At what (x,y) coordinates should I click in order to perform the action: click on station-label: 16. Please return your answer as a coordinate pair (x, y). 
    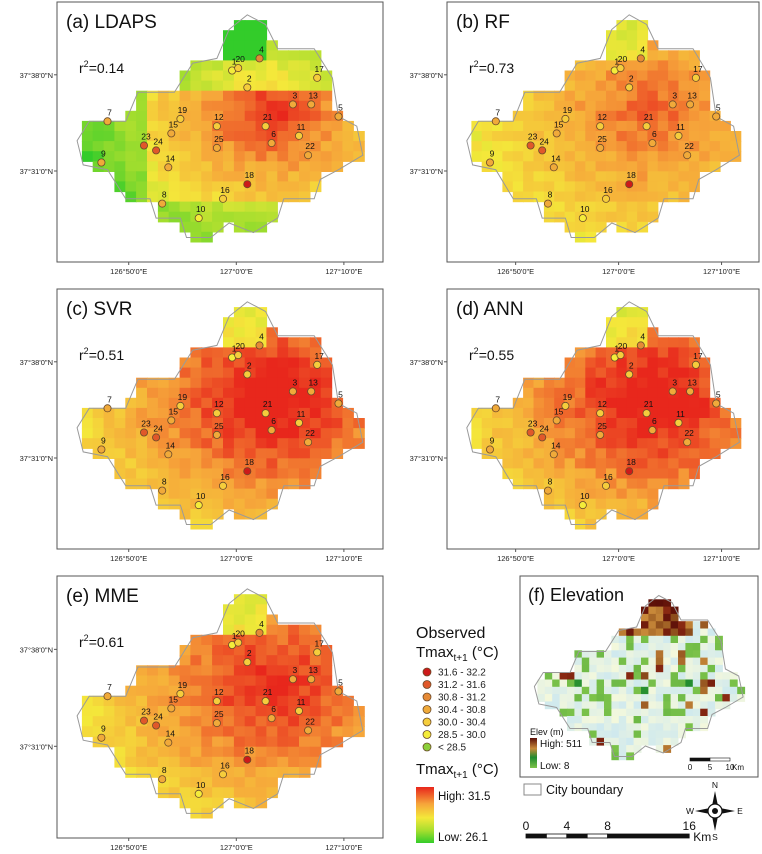
    Looking at the image, I should click on (225, 765).